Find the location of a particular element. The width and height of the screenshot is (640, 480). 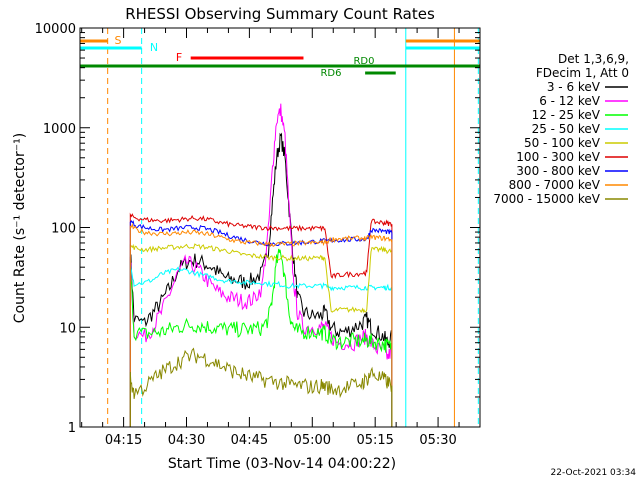

flag-label-n: N is located at coordinates (154, 47).